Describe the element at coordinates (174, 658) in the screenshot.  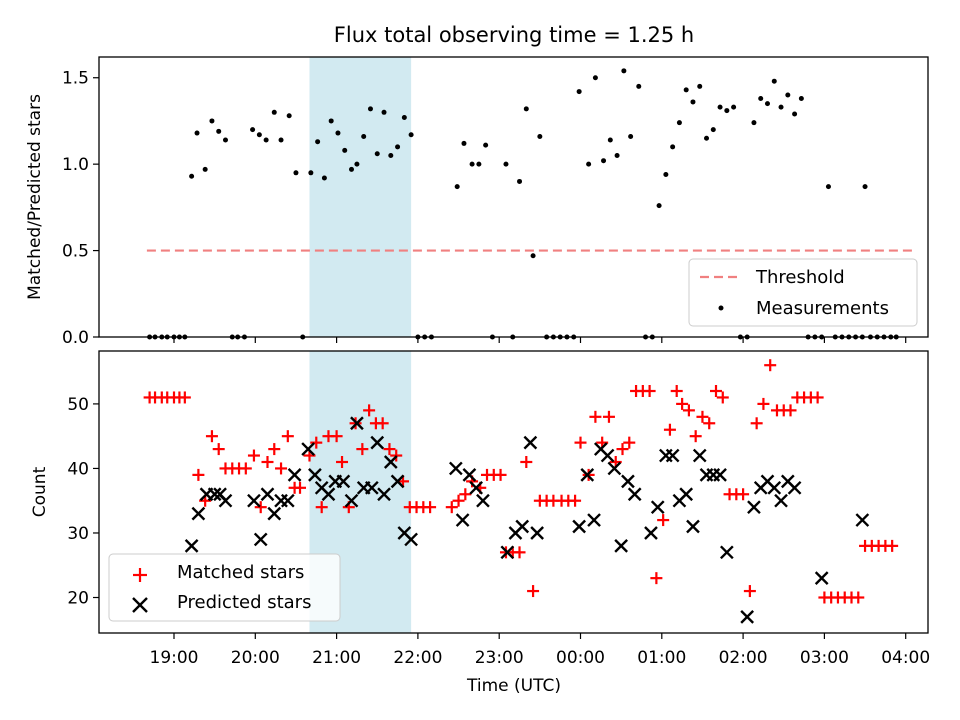
I see `x-tick-label: 19:00` at that location.